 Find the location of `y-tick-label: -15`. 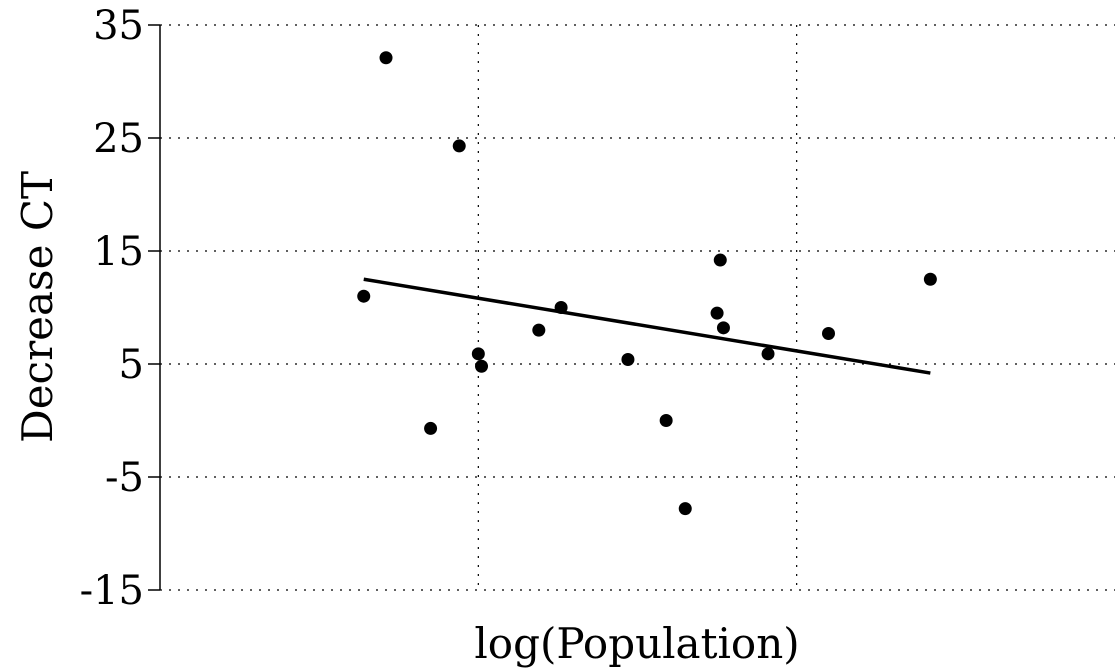

y-tick-label: -15 is located at coordinates (112, 591).